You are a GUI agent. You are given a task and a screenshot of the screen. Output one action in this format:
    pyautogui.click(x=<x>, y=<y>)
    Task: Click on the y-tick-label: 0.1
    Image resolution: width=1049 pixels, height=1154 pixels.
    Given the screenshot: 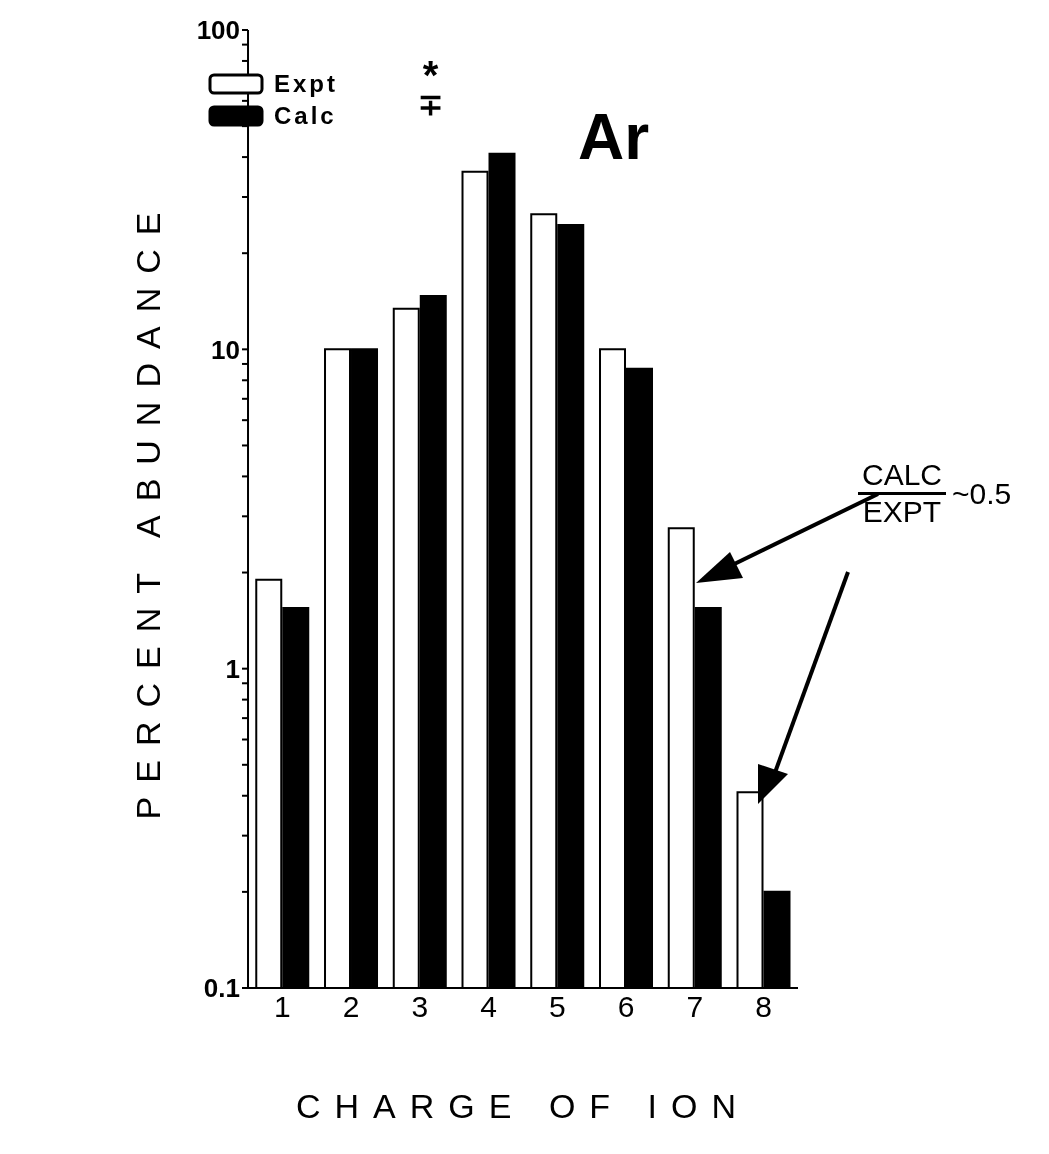 What is the action you would take?
    pyautogui.click(x=222, y=988)
    